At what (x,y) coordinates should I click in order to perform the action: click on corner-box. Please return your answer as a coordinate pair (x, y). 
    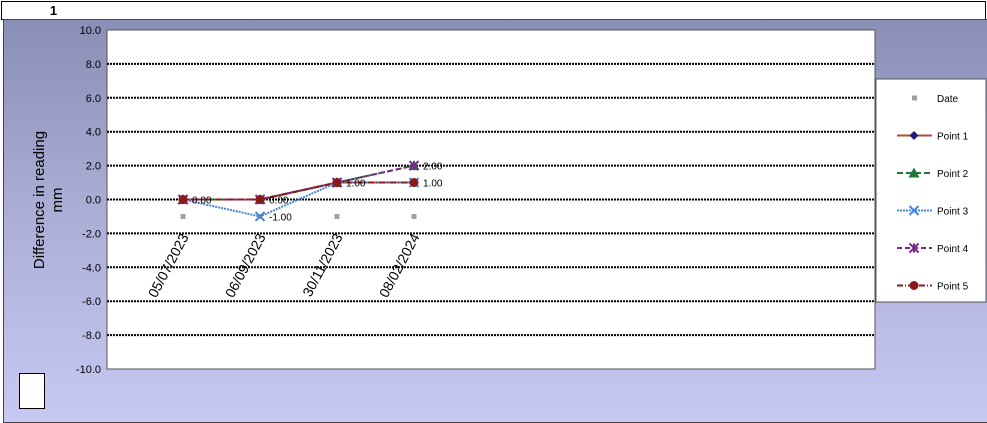
    Looking at the image, I should click on (32, 391).